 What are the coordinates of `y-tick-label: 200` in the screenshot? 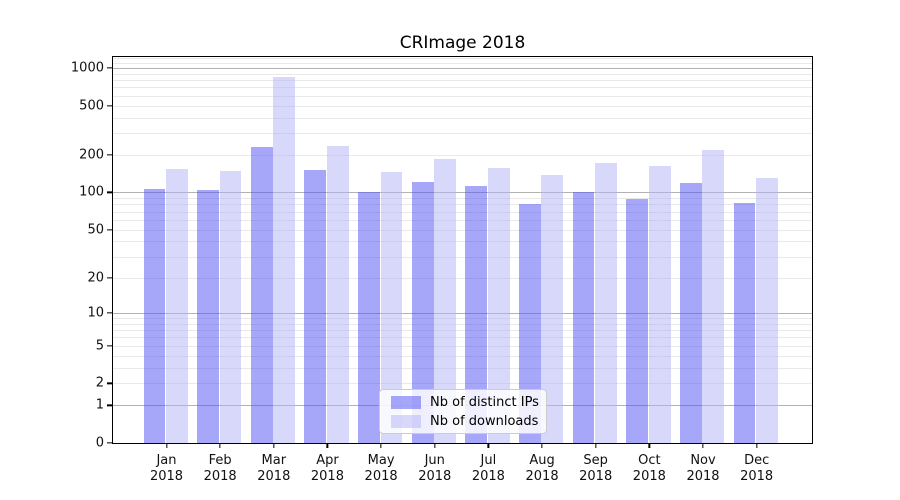 It's located at (91, 155).